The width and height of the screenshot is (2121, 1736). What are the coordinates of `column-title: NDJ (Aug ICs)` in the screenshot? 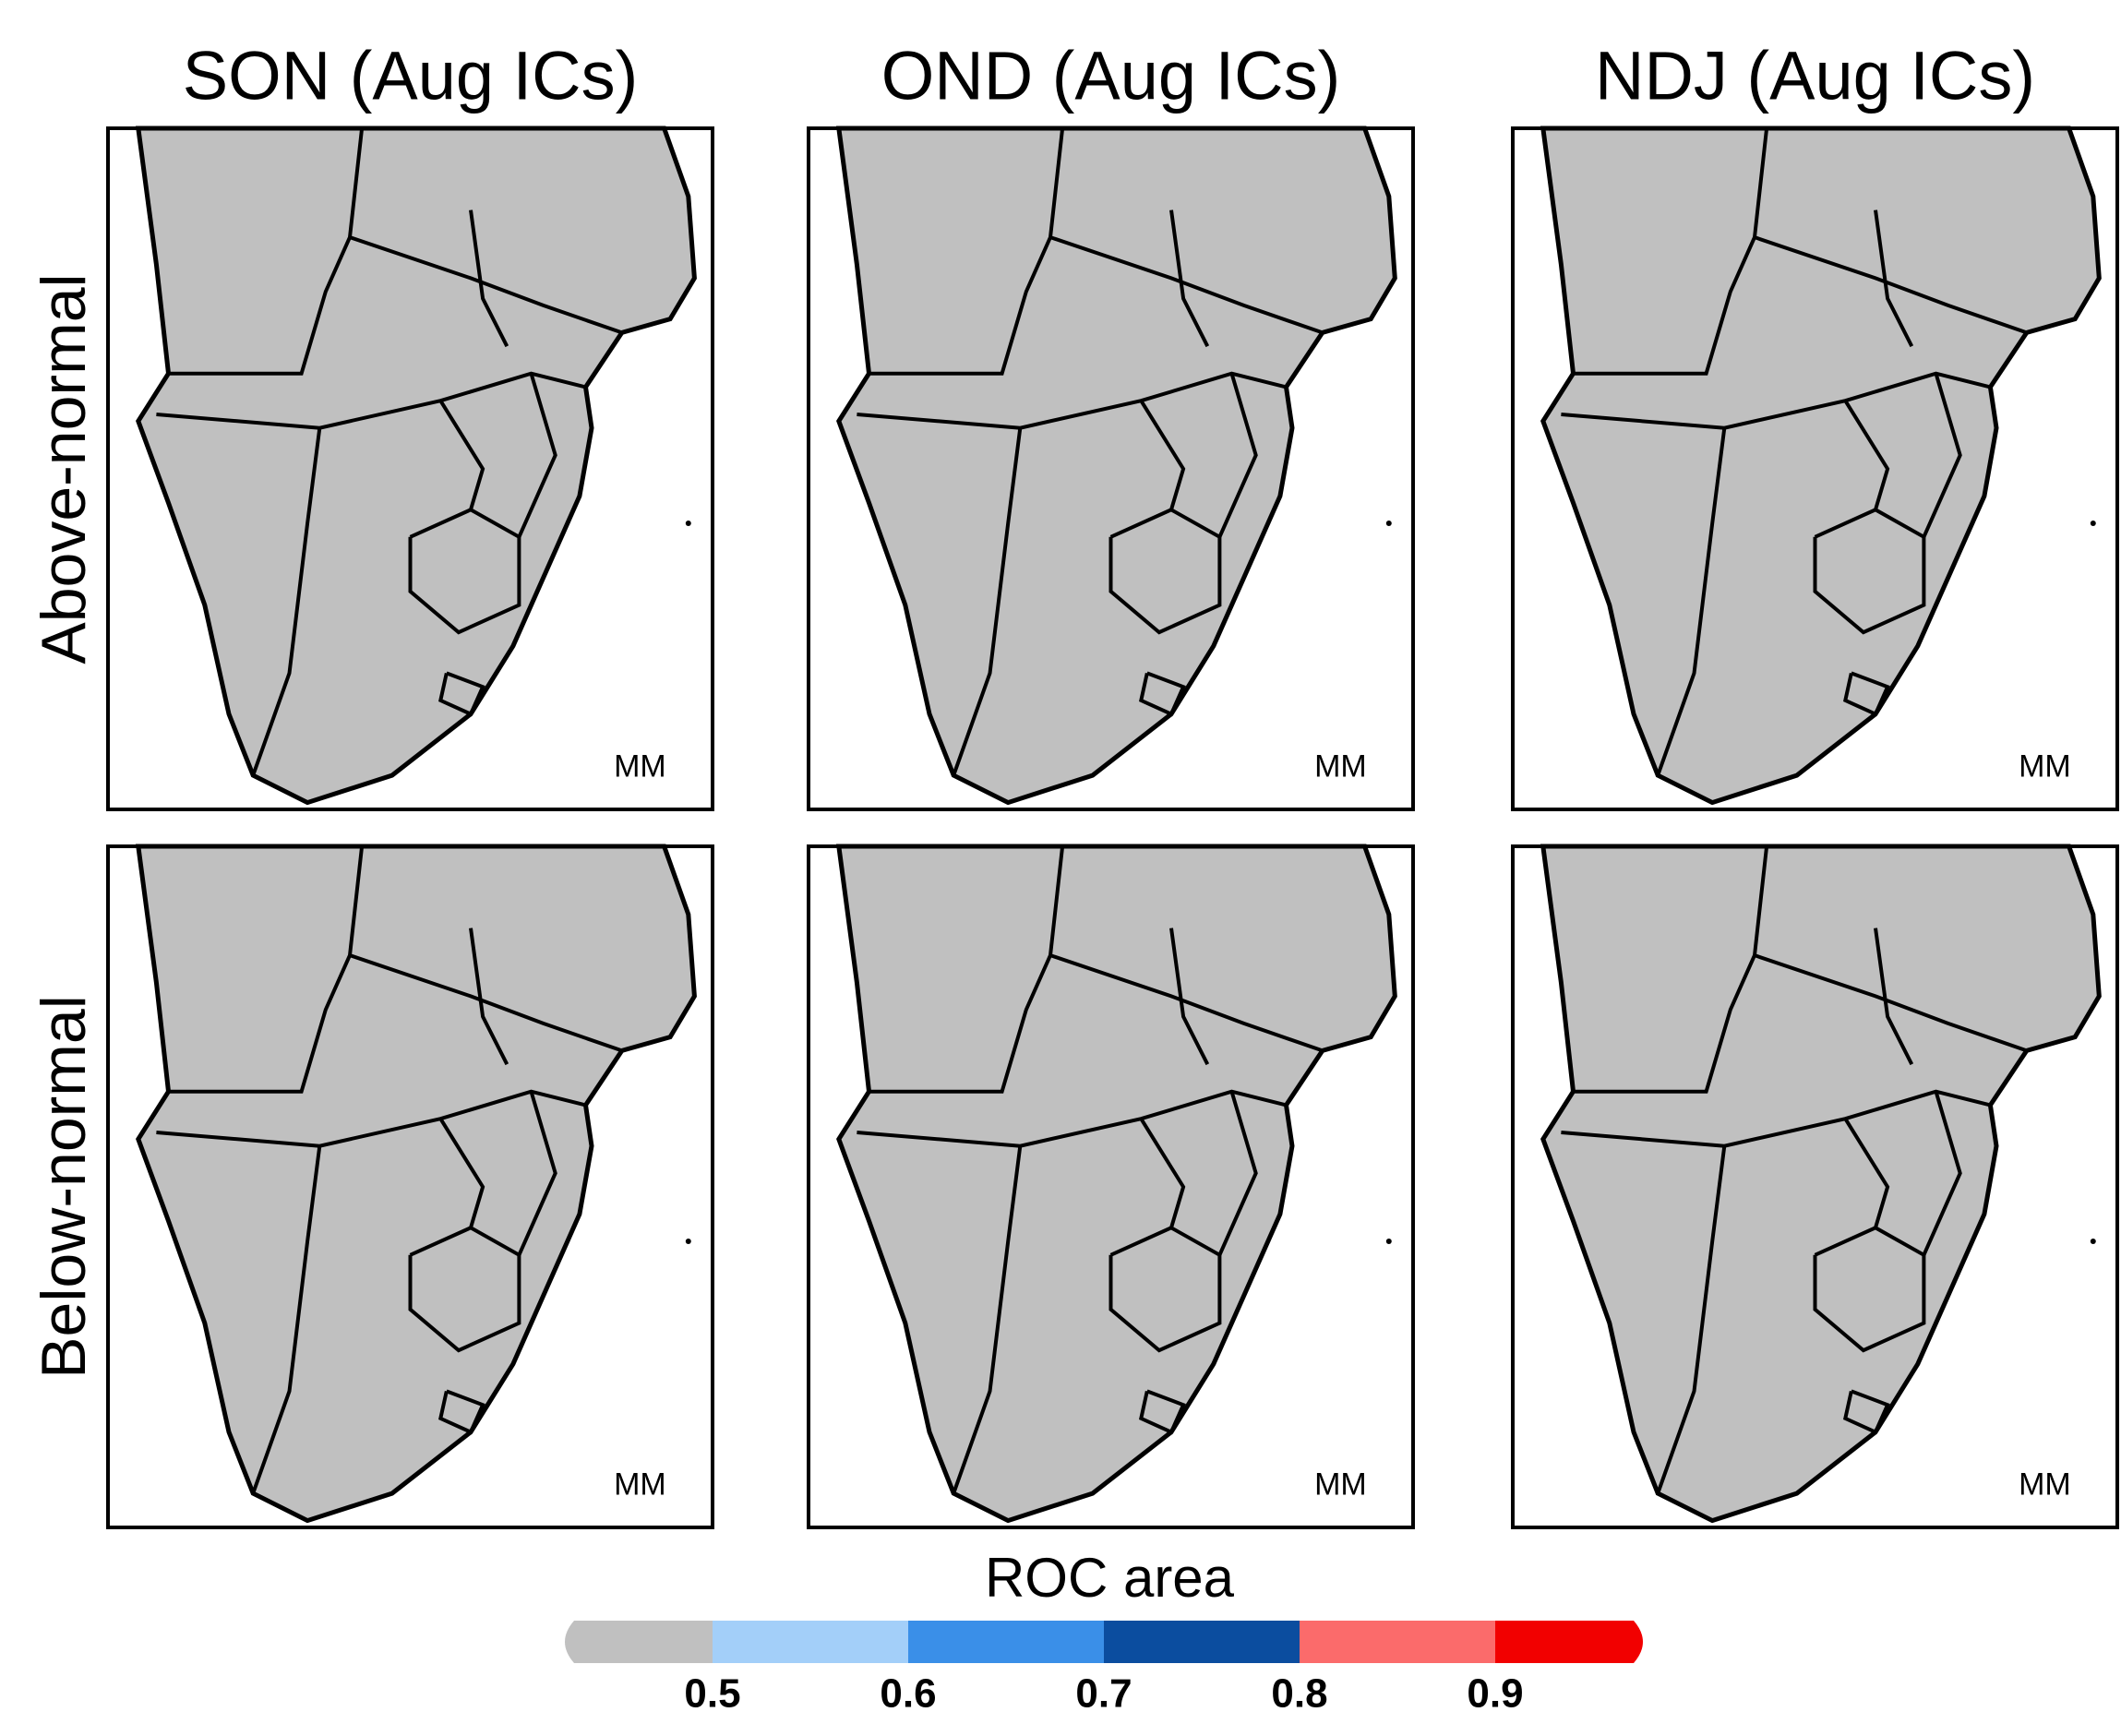 It's located at (1815, 76).